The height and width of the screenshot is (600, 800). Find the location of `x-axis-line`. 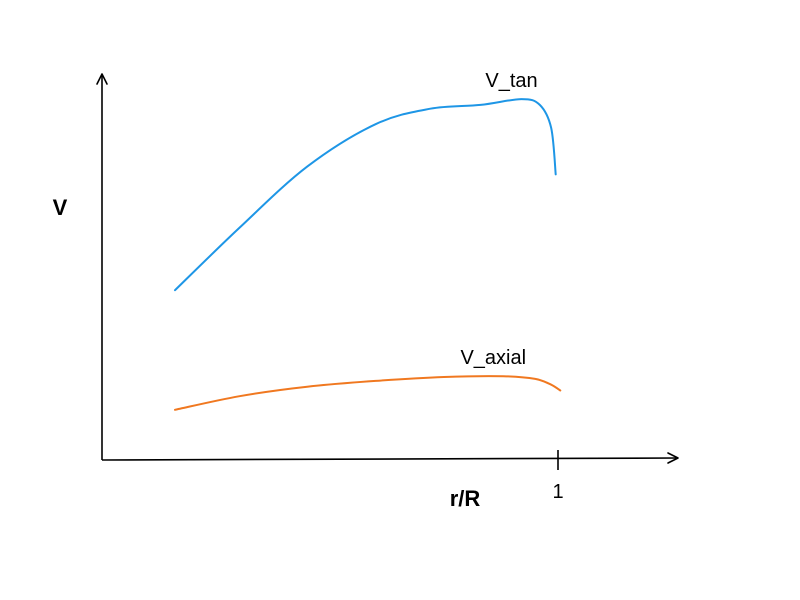

x-axis-line is located at coordinates (390, 459).